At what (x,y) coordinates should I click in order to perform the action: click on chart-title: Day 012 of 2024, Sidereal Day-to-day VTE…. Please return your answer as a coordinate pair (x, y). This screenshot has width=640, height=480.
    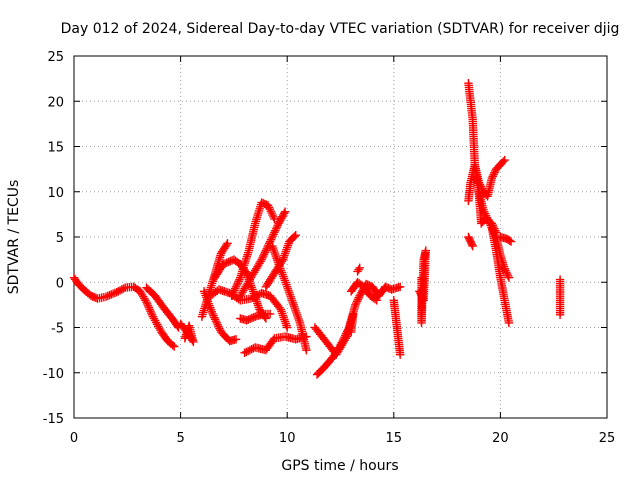
    Looking at the image, I should click on (340, 29).